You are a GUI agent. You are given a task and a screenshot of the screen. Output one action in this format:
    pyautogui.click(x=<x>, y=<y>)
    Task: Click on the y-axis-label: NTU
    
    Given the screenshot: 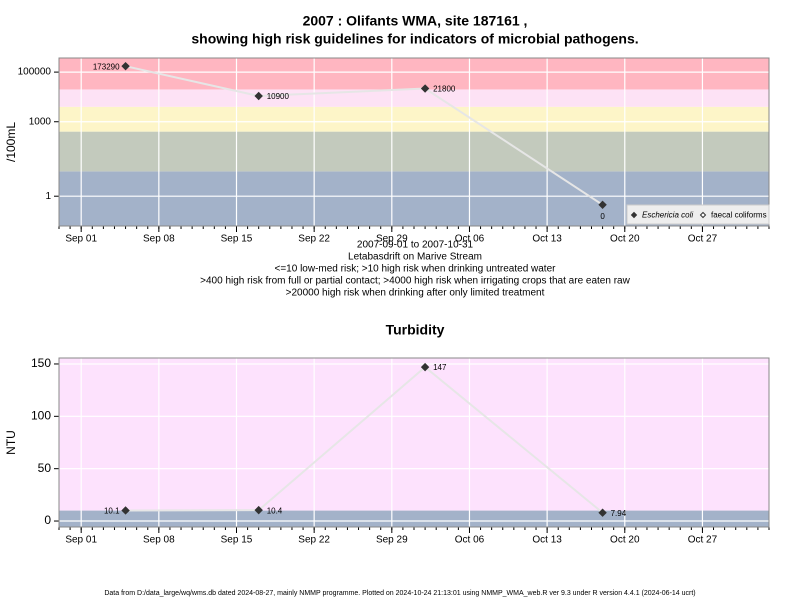 What is the action you would take?
    pyautogui.click(x=11, y=442)
    